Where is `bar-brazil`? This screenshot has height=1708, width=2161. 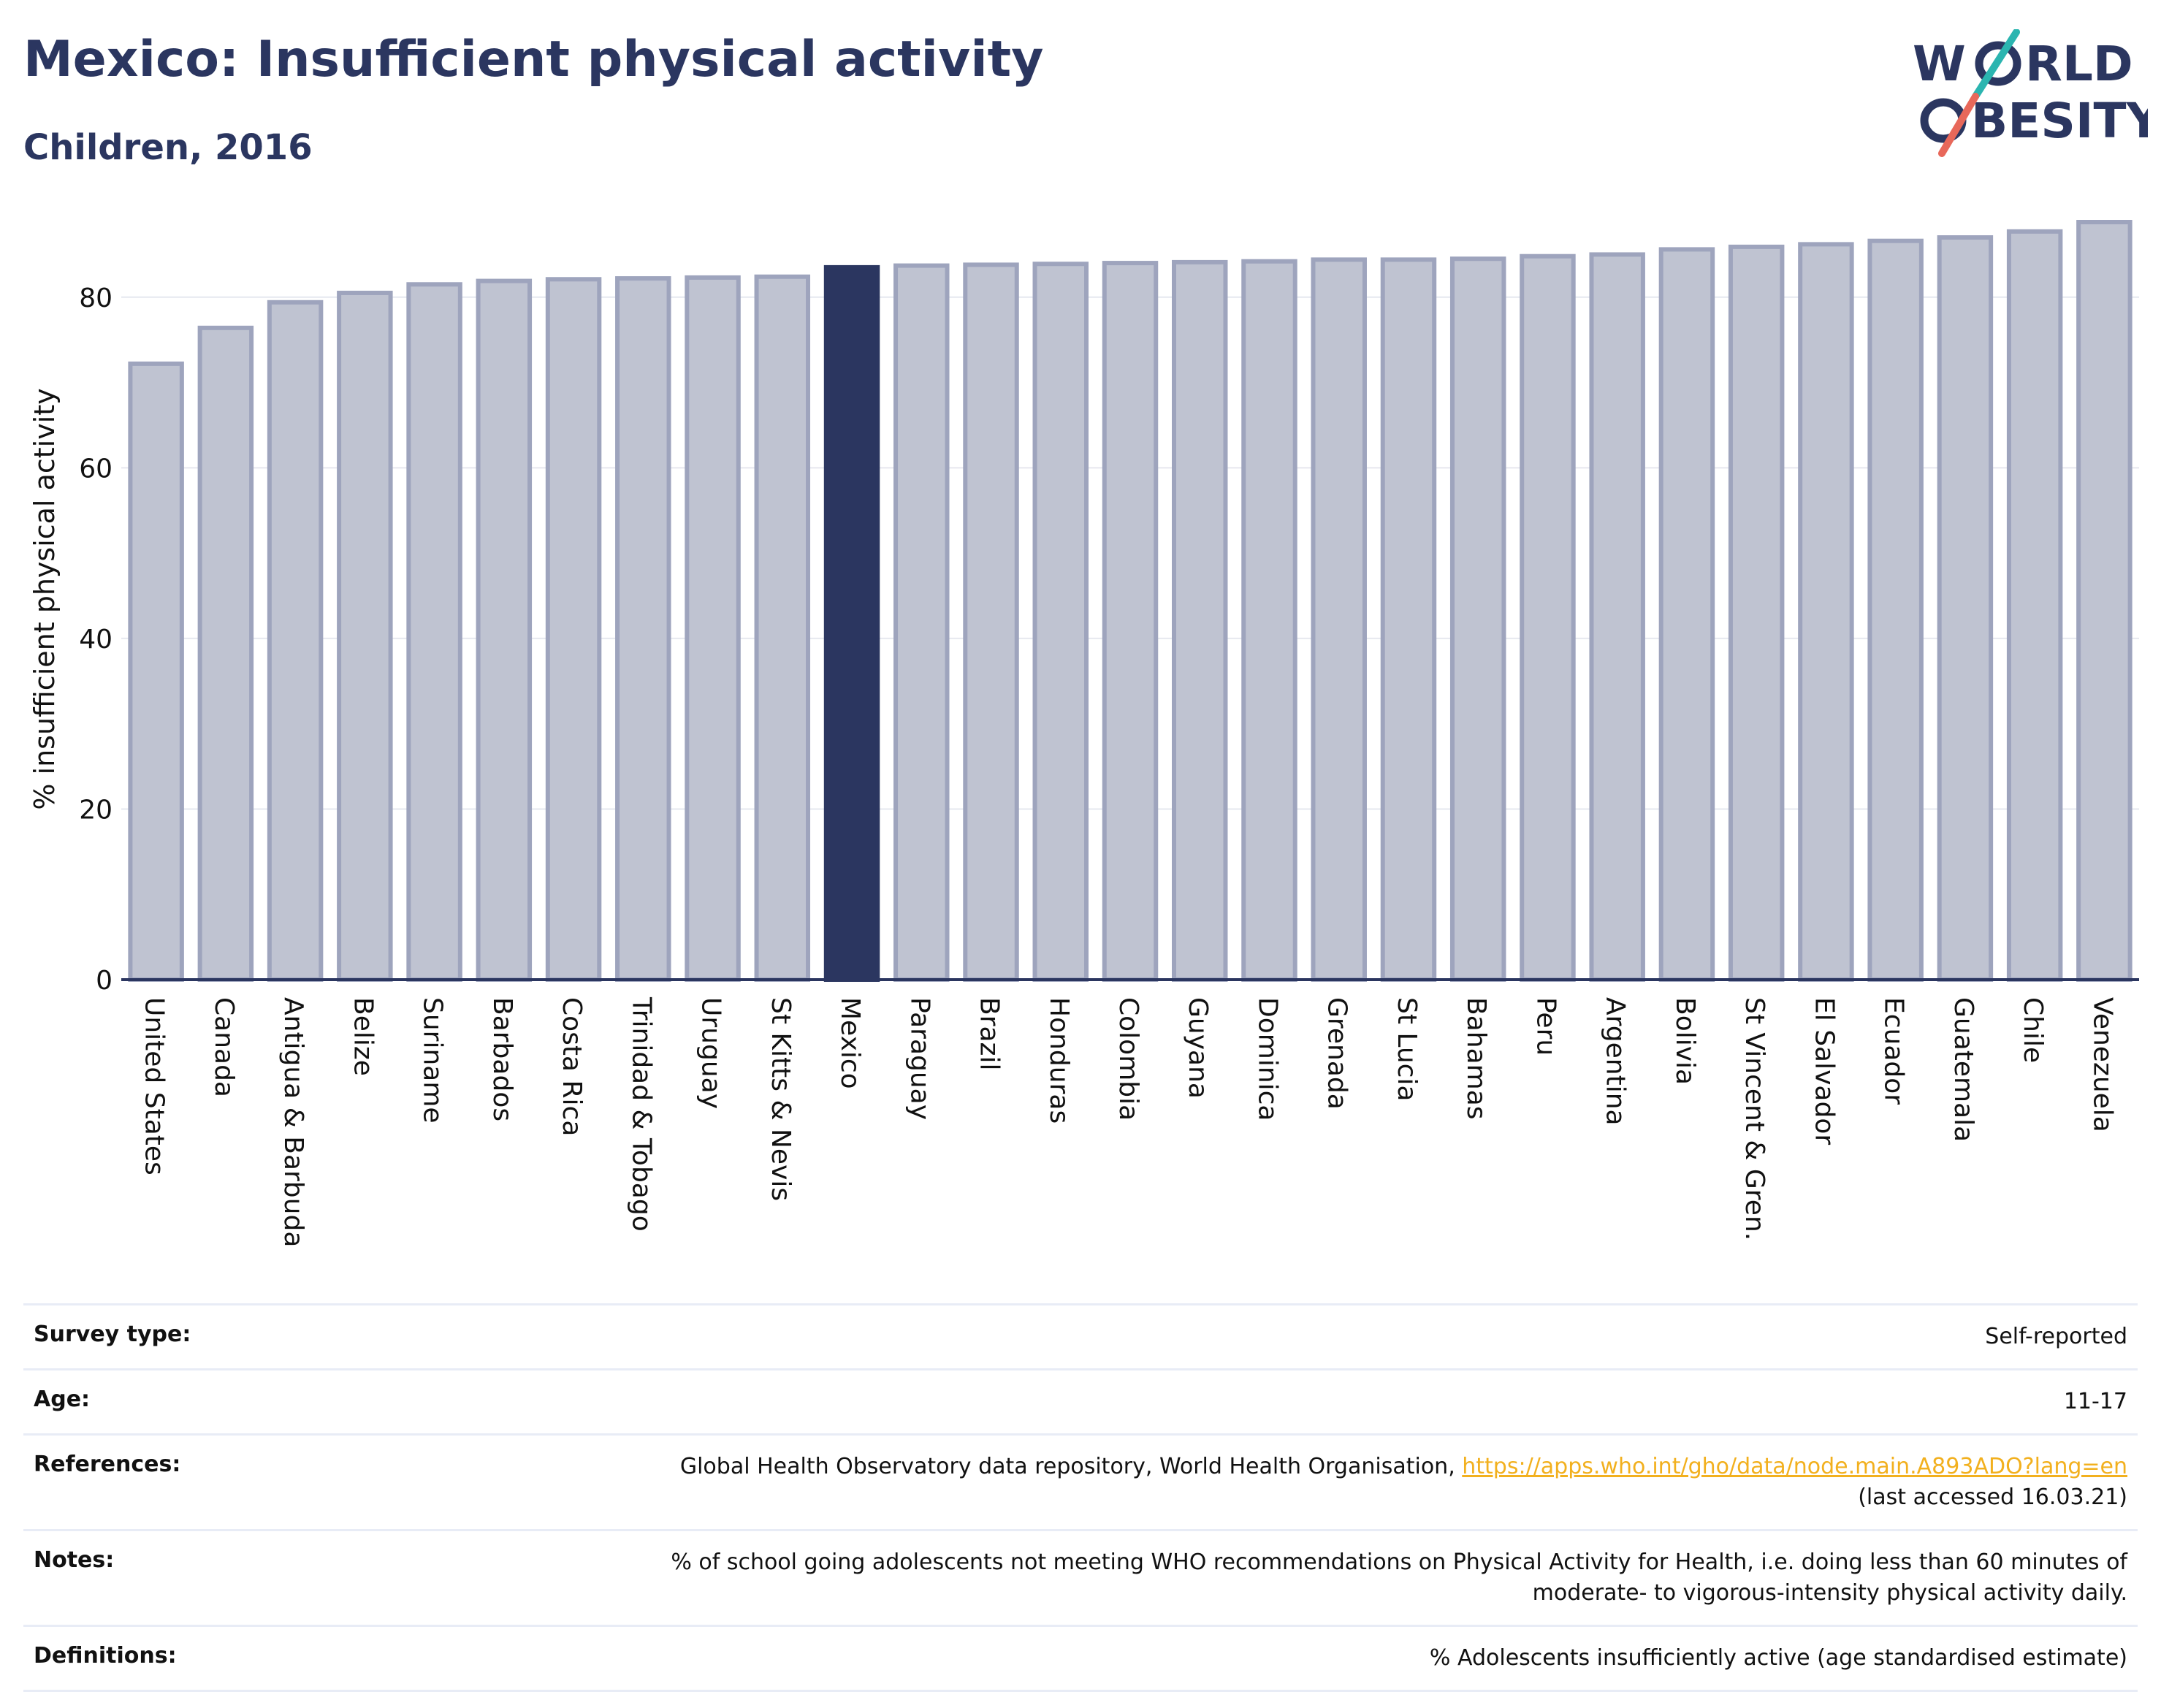
bar-brazil is located at coordinates (991, 622).